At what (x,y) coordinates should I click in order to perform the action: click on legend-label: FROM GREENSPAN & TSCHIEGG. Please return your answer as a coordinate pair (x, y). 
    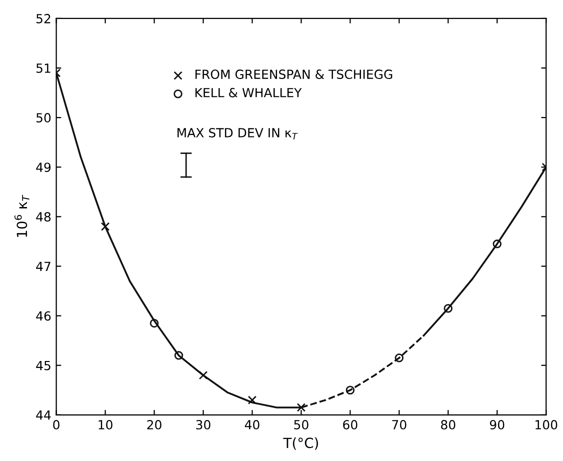
    Looking at the image, I should click on (293, 75).